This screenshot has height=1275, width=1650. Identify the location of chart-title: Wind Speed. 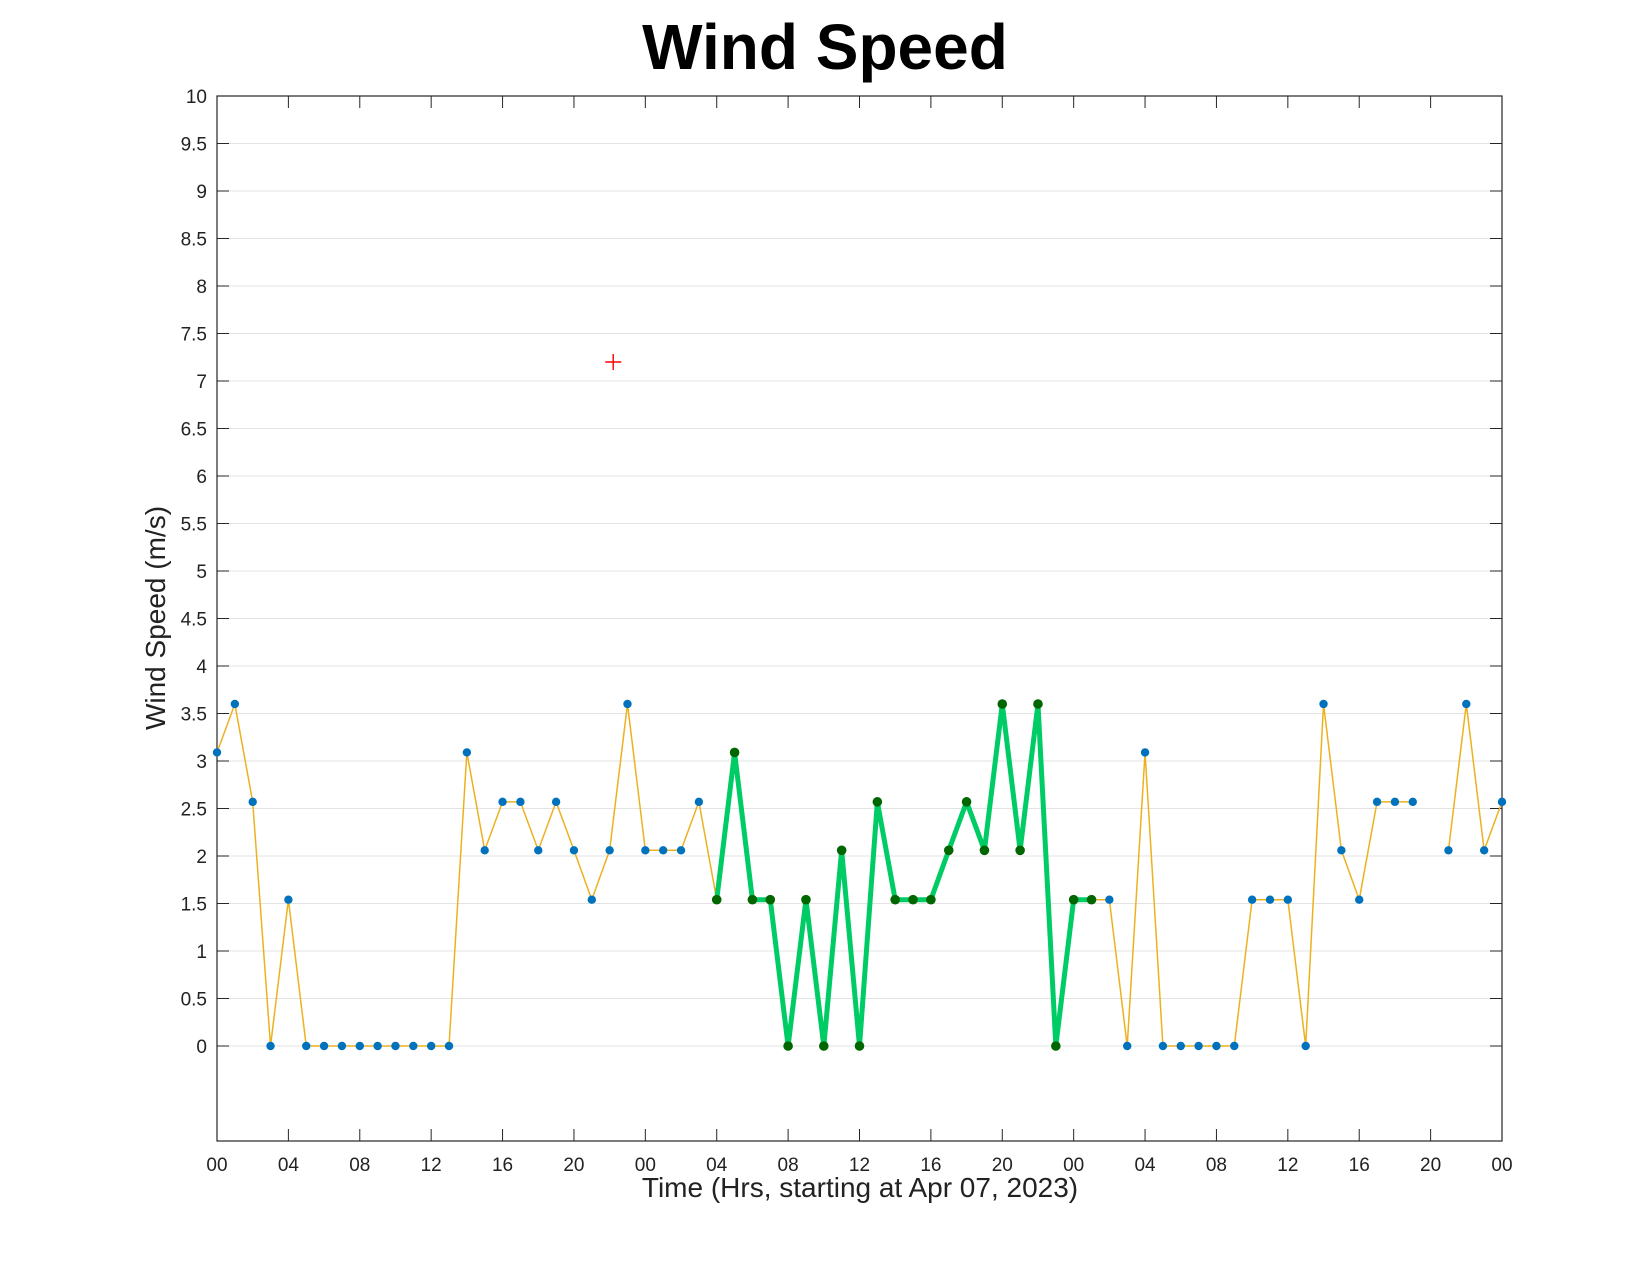
(825, 47).